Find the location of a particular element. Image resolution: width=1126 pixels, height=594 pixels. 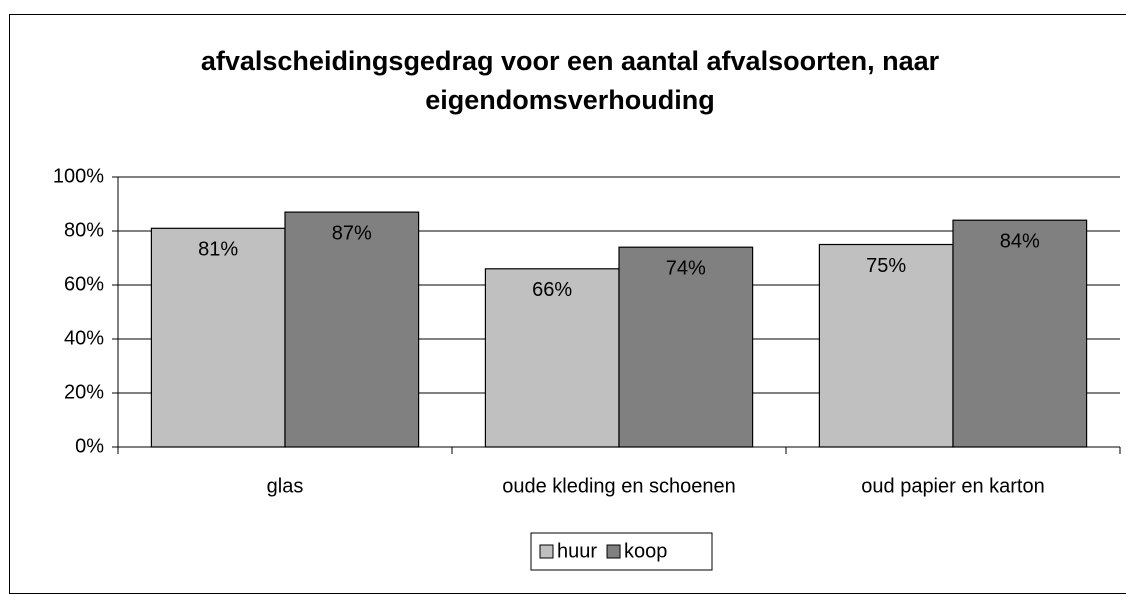

data-label: 75% is located at coordinates (886, 266).